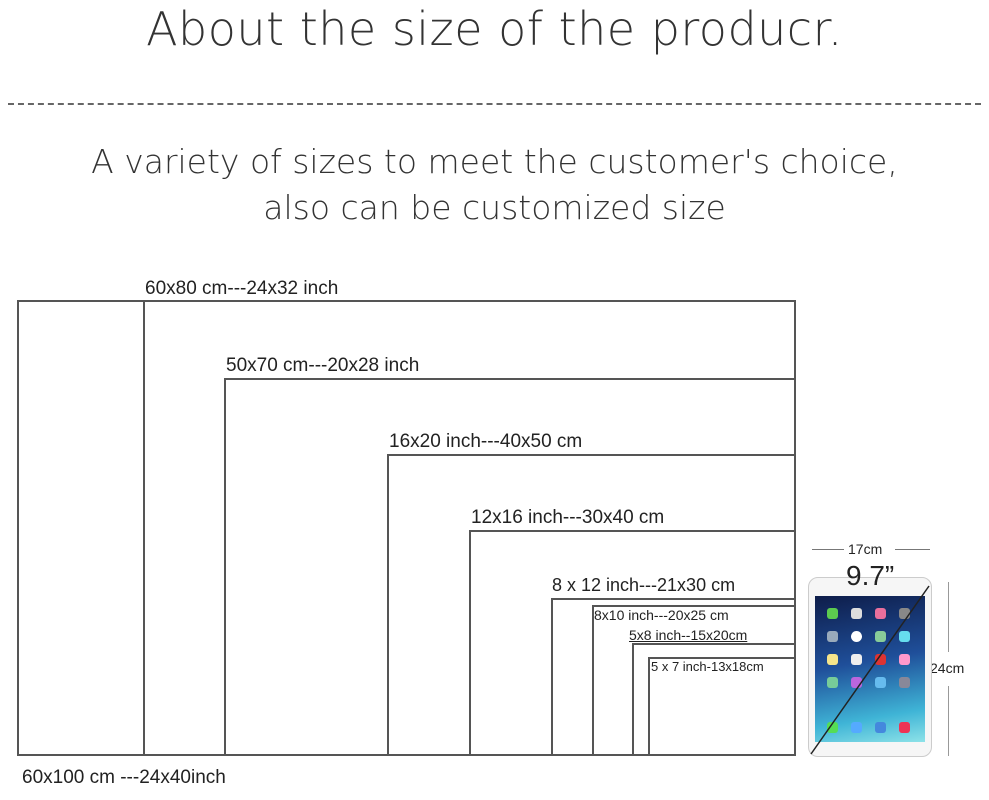 This screenshot has width=989, height=800. What do you see at coordinates (568, 517) in the screenshot?
I see `size-label-12x16: 12x16 inch---30x40 cm` at bounding box center [568, 517].